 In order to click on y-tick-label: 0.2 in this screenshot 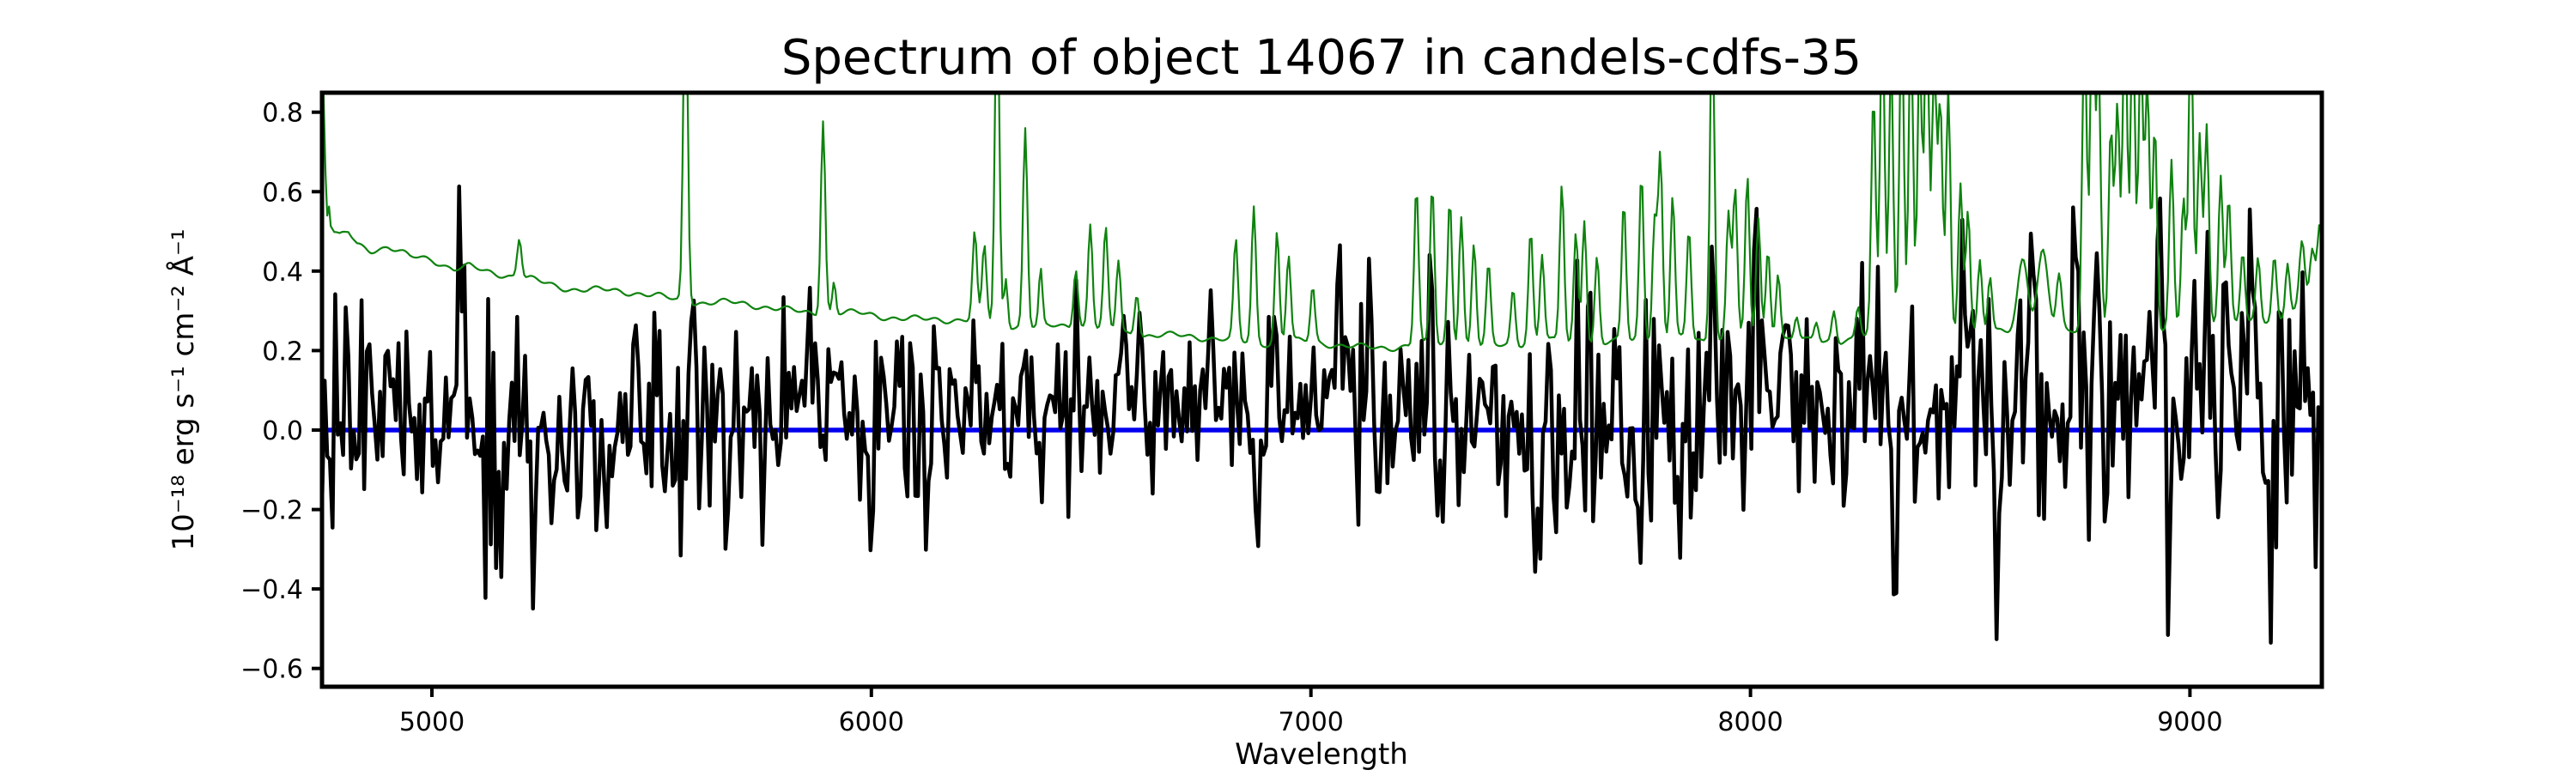, I will do `click(282, 352)`.